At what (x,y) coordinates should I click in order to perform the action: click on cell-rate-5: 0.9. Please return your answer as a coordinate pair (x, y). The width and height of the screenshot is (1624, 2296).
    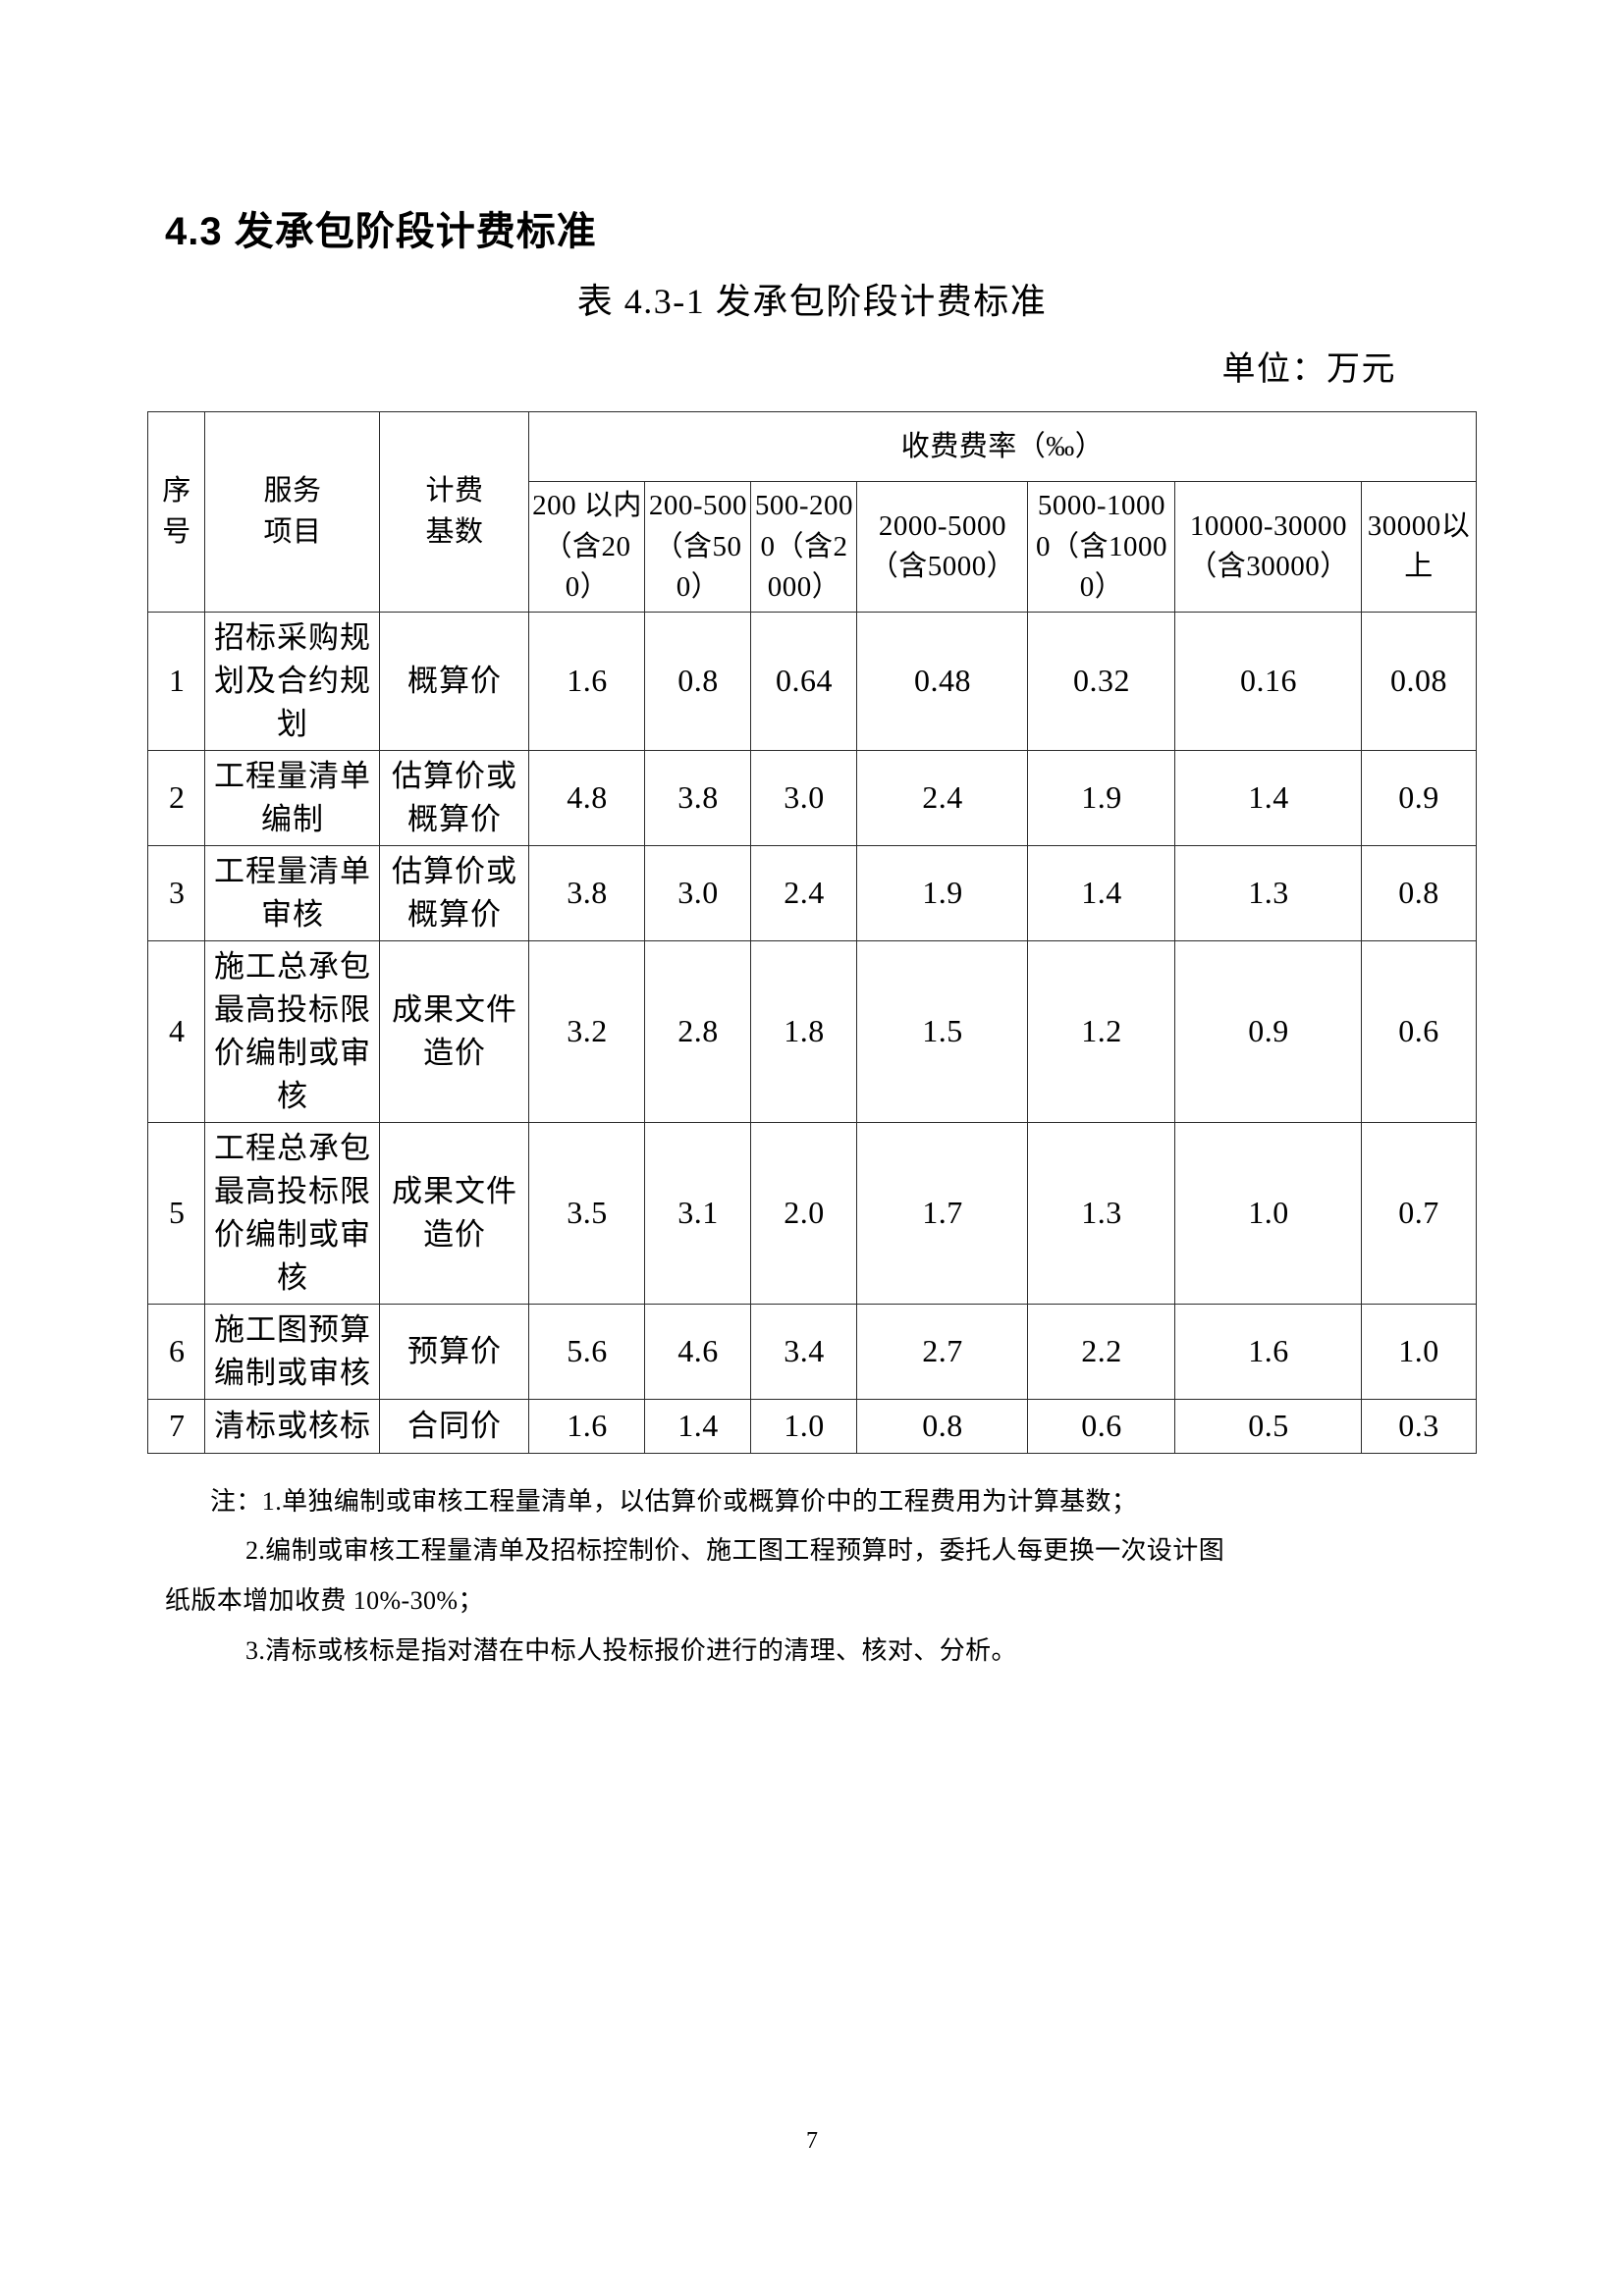
    Looking at the image, I should click on (1268, 1032).